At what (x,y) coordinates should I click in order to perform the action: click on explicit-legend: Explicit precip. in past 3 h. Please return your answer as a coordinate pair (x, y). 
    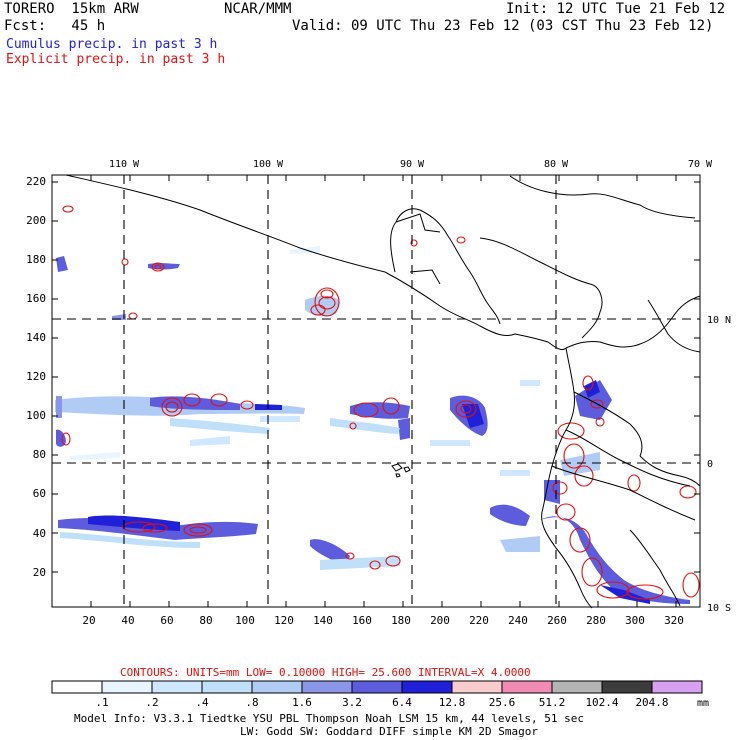
    Looking at the image, I should click on (116, 59).